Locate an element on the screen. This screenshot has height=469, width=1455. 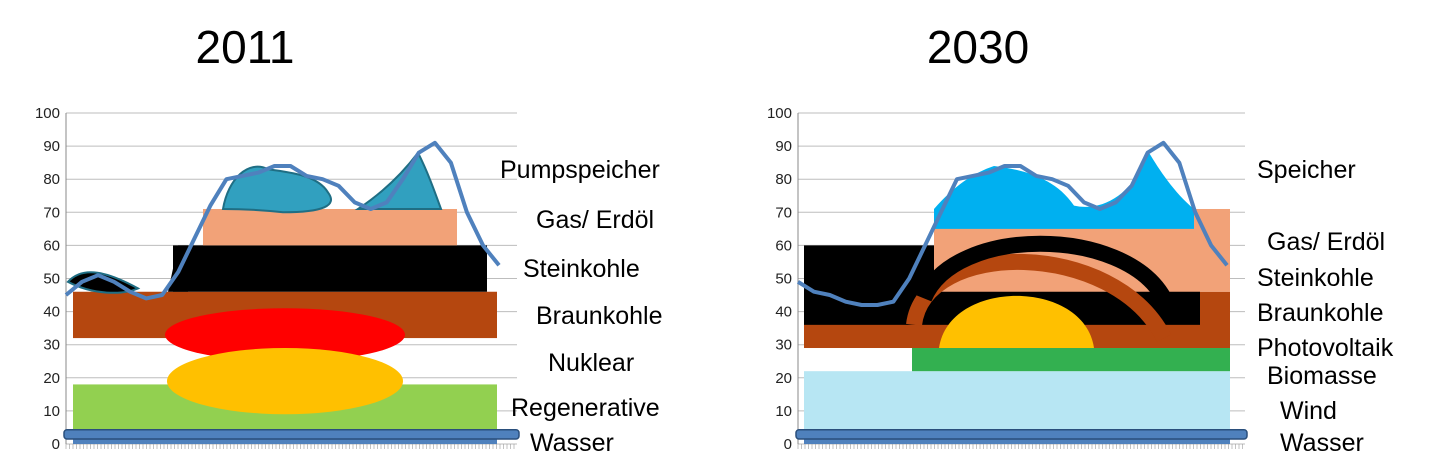
legend-label-braunkohle-2030: Braunkohle is located at coordinates (1320, 313).